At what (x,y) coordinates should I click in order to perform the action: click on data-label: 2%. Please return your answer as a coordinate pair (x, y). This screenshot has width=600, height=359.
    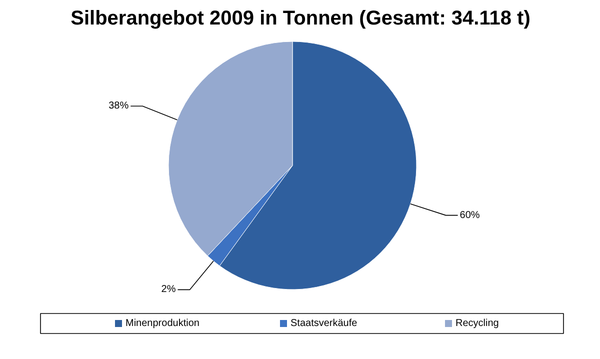
    Looking at the image, I should click on (168, 290).